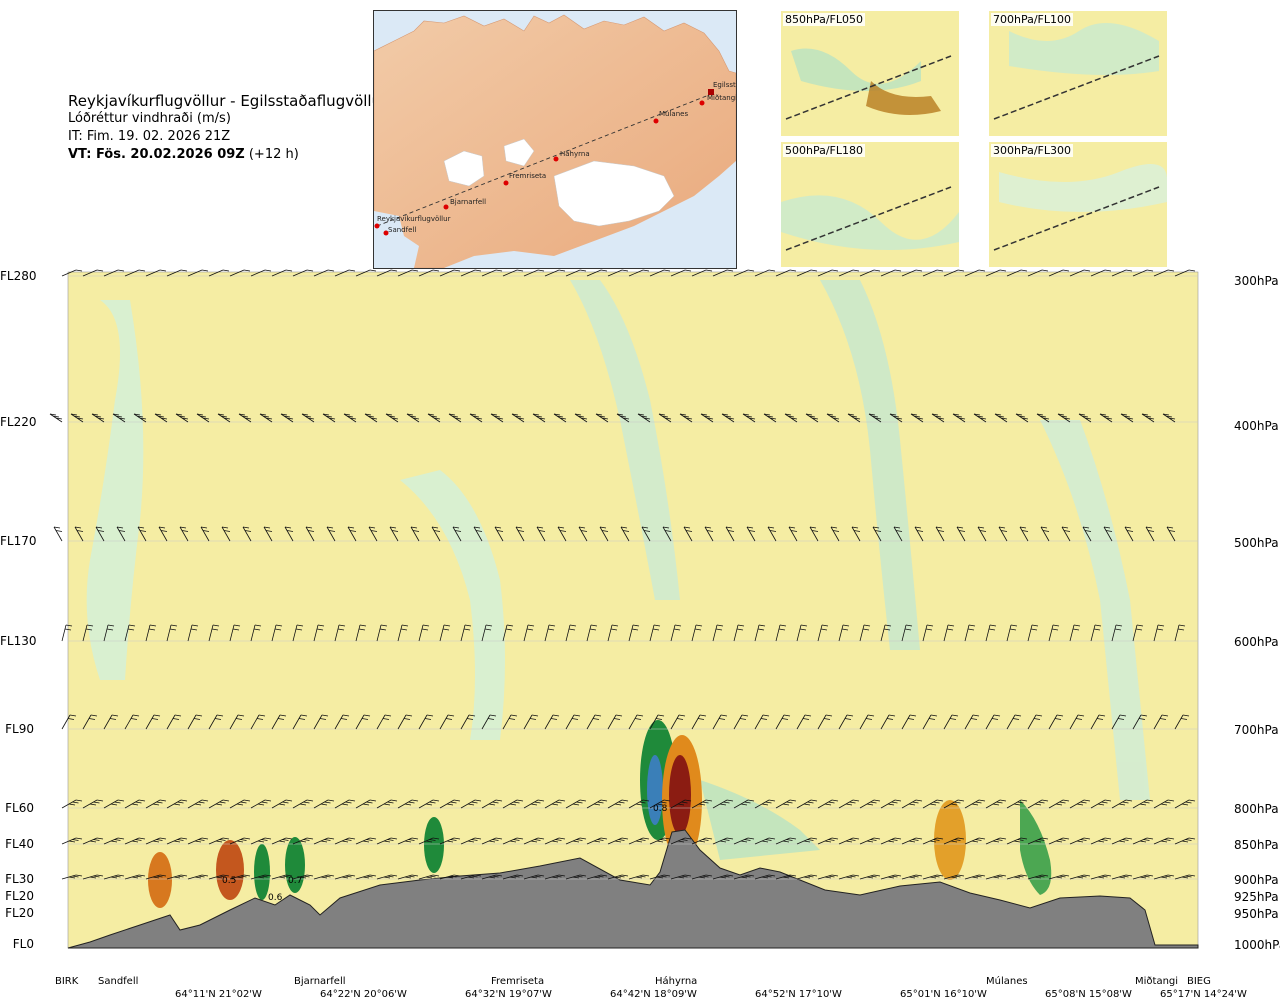 The width and height of the screenshot is (1280, 1005). I want to click on thumbnail-850hpa: 850hPa/FL050, so click(870, 73).